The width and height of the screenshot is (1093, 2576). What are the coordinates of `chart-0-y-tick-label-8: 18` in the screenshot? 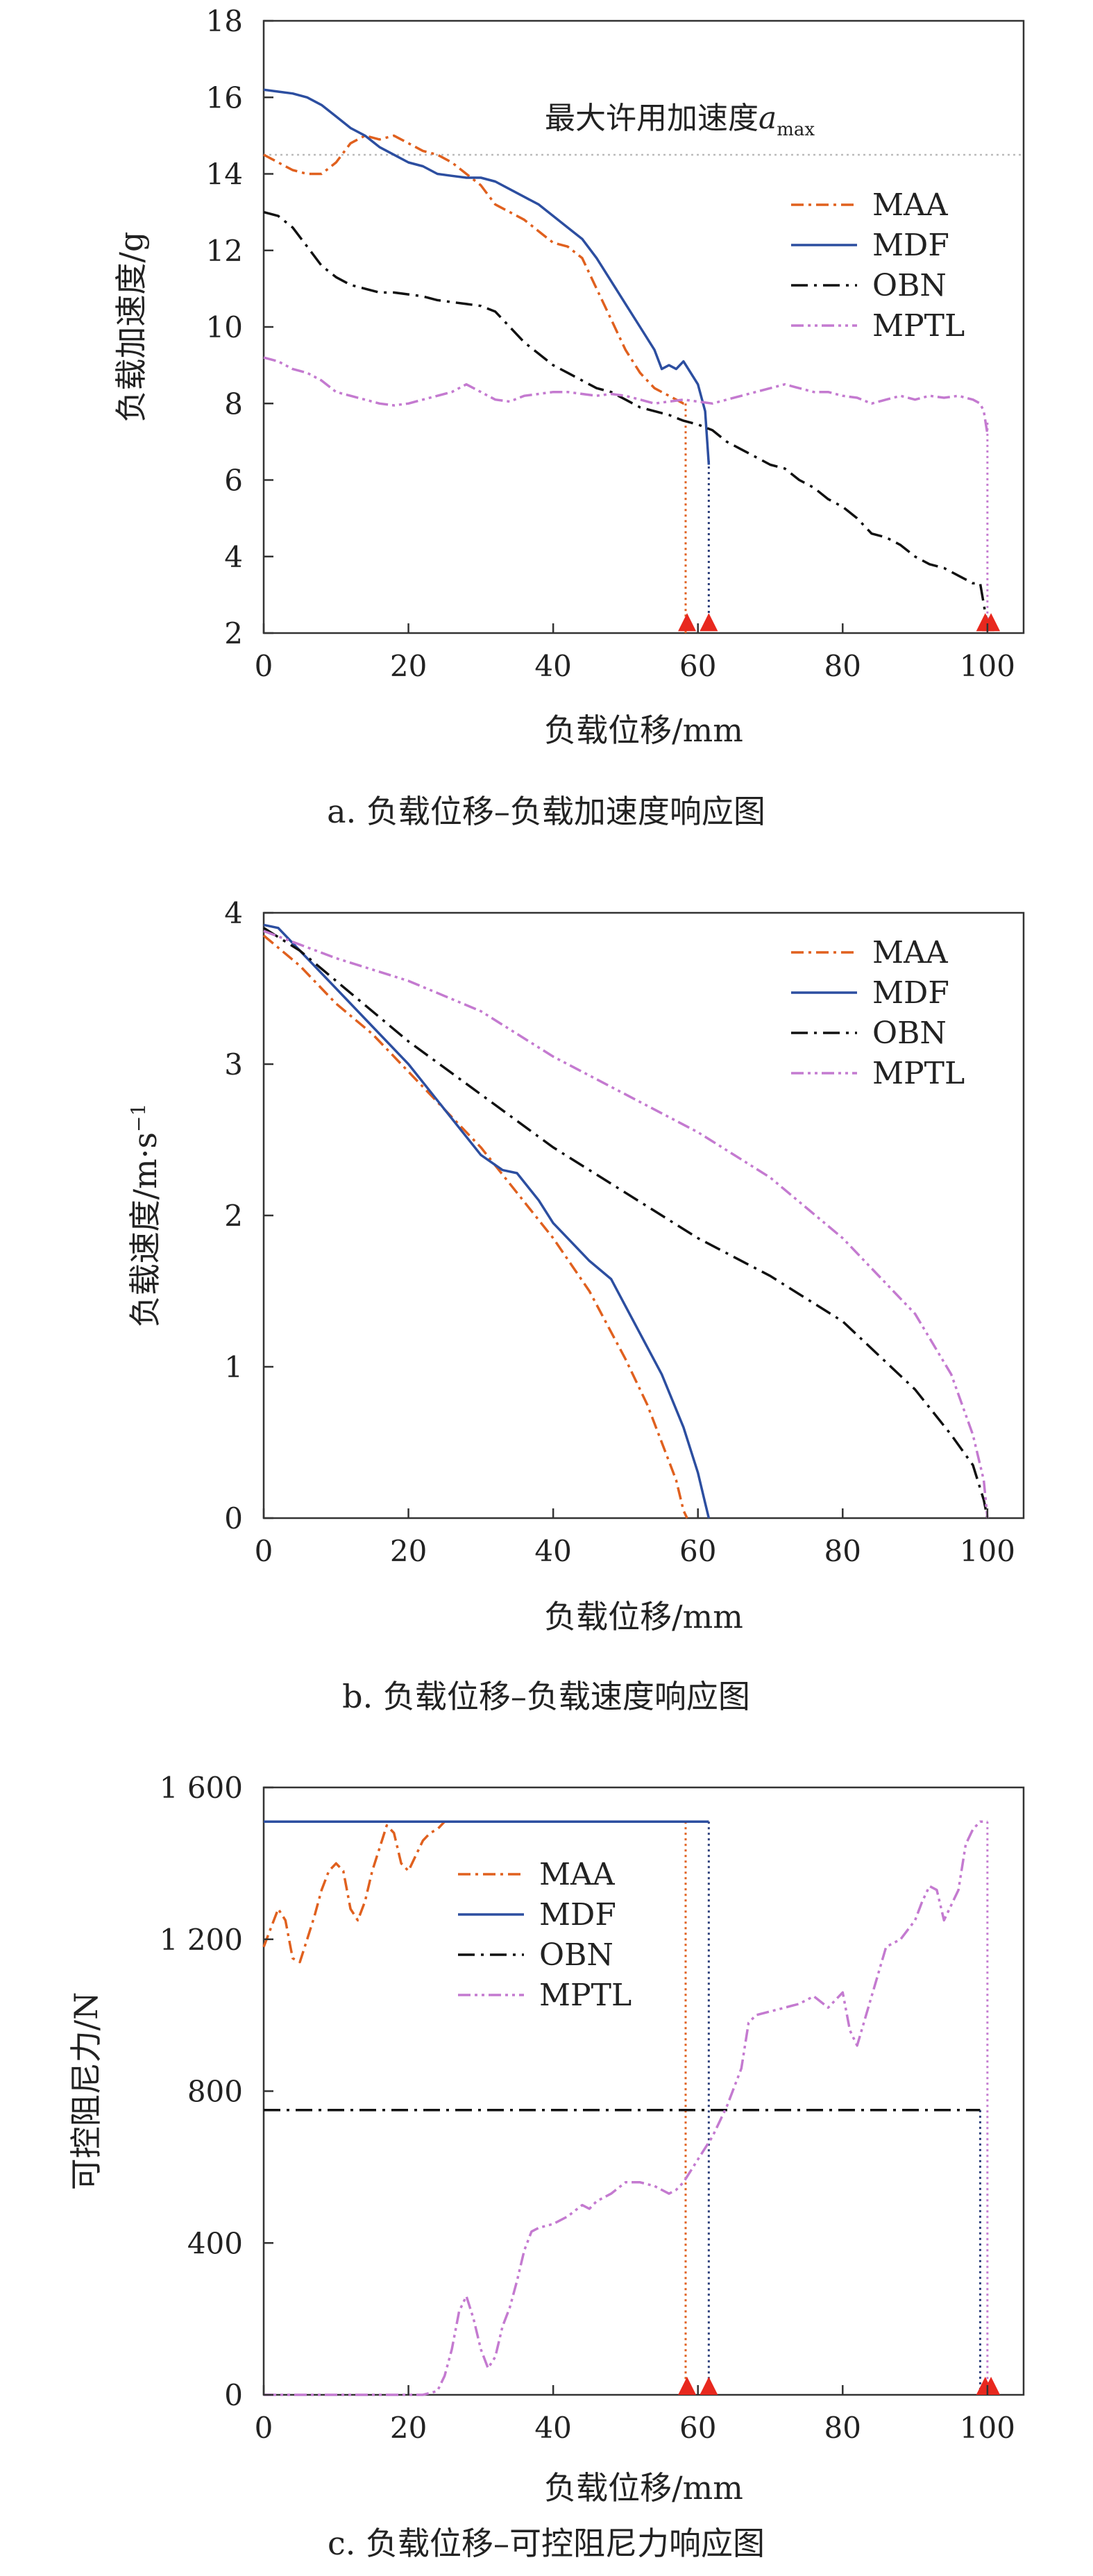 It's located at (224, 21).